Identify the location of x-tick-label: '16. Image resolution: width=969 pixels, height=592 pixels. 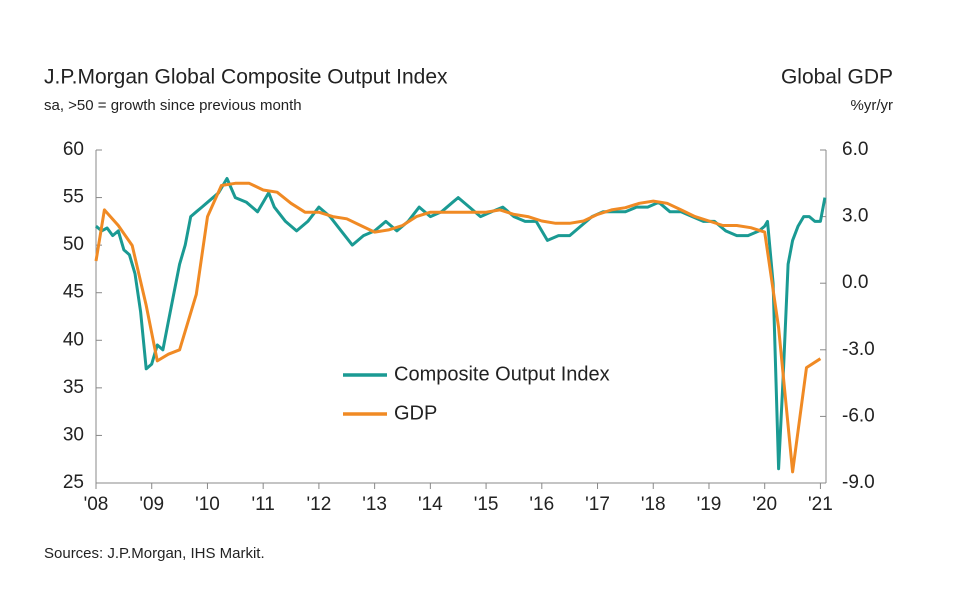
(541, 504).